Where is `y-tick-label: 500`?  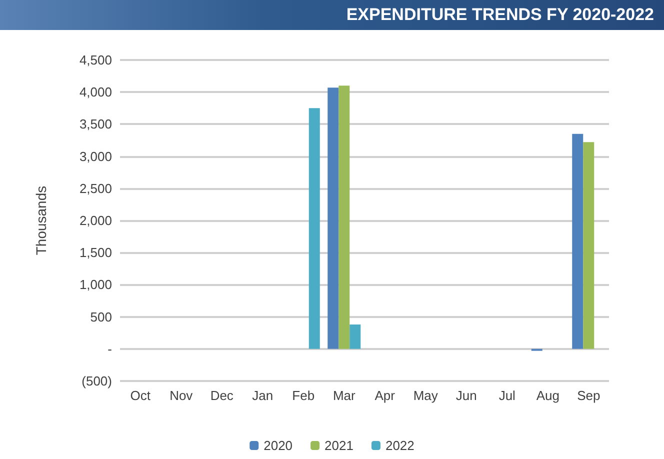
y-tick-label: 500 is located at coordinates (101, 316).